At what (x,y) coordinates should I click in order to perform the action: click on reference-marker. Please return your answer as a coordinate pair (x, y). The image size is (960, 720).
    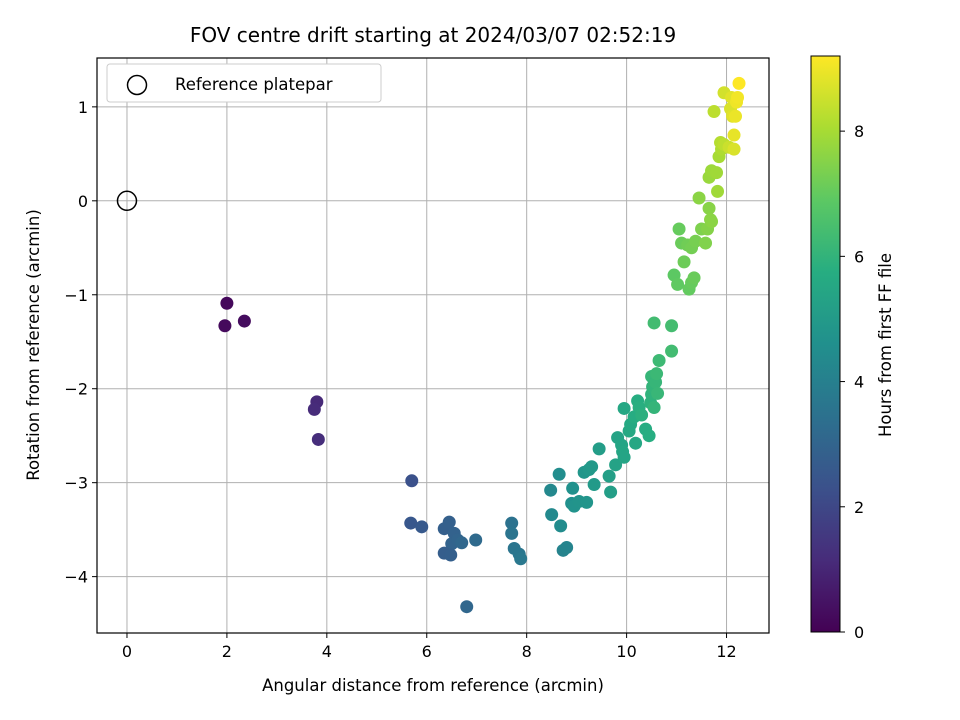
    Looking at the image, I should click on (127, 201).